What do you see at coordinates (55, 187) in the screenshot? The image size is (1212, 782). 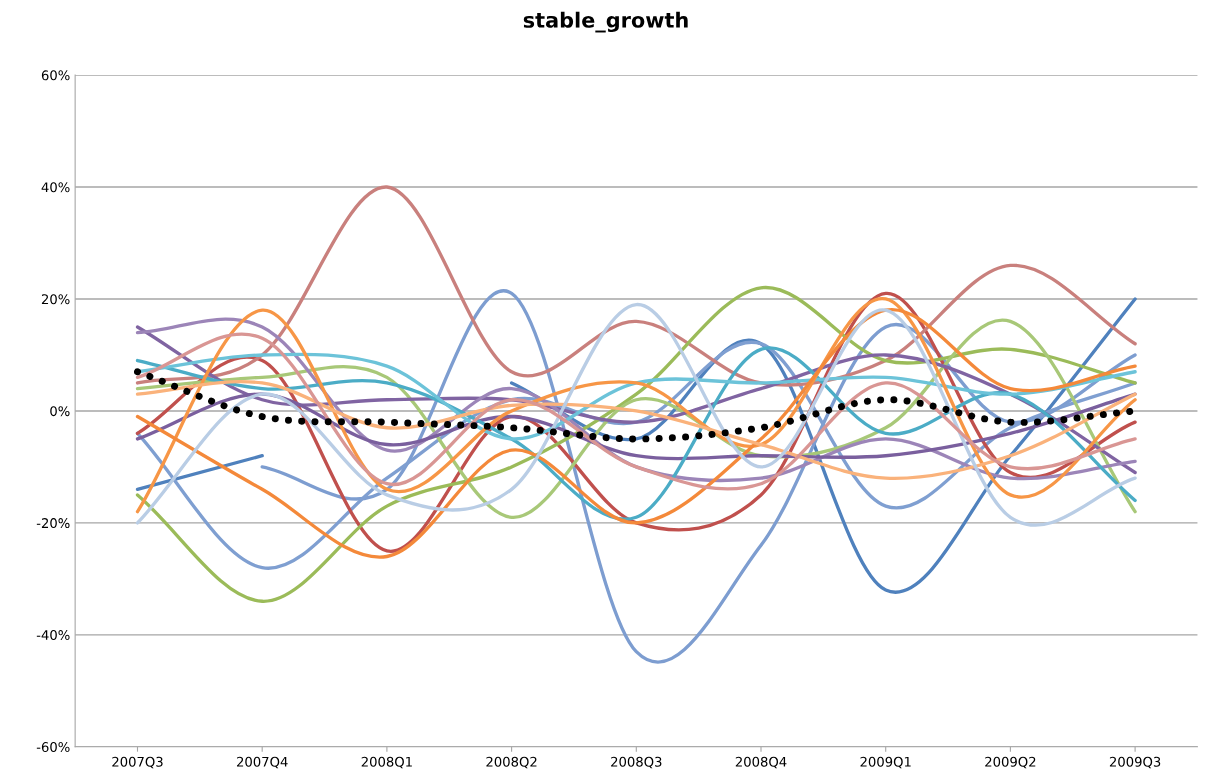 I see `y-tick-label: 40%` at bounding box center [55, 187].